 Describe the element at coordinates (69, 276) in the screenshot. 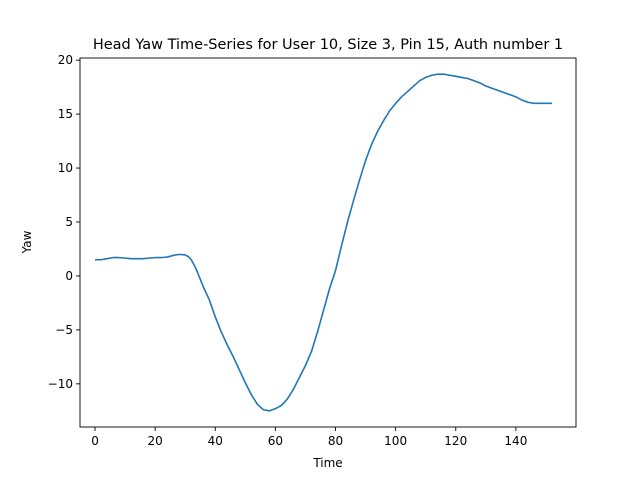

I see `y-tick-label: 0` at that location.